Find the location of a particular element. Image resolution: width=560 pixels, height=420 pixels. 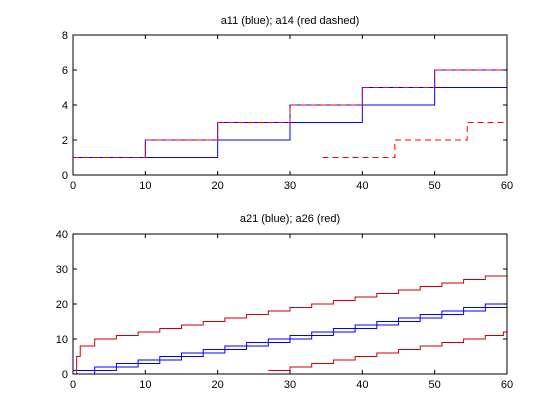

y-tick-label-bottom-0: 0 is located at coordinates (65, 375).